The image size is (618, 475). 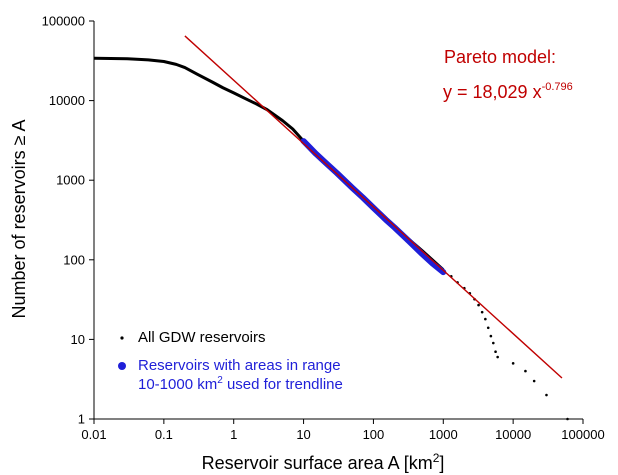 What do you see at coordinates (93, 434) in the screenshot?
I see `x-tick-label: 0.01` at bounding box center [93, 434].